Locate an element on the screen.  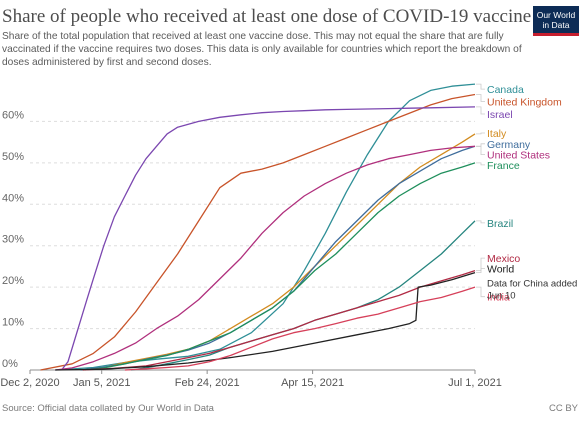
series-label-germany: Germany is located at coordinates (509, 145).